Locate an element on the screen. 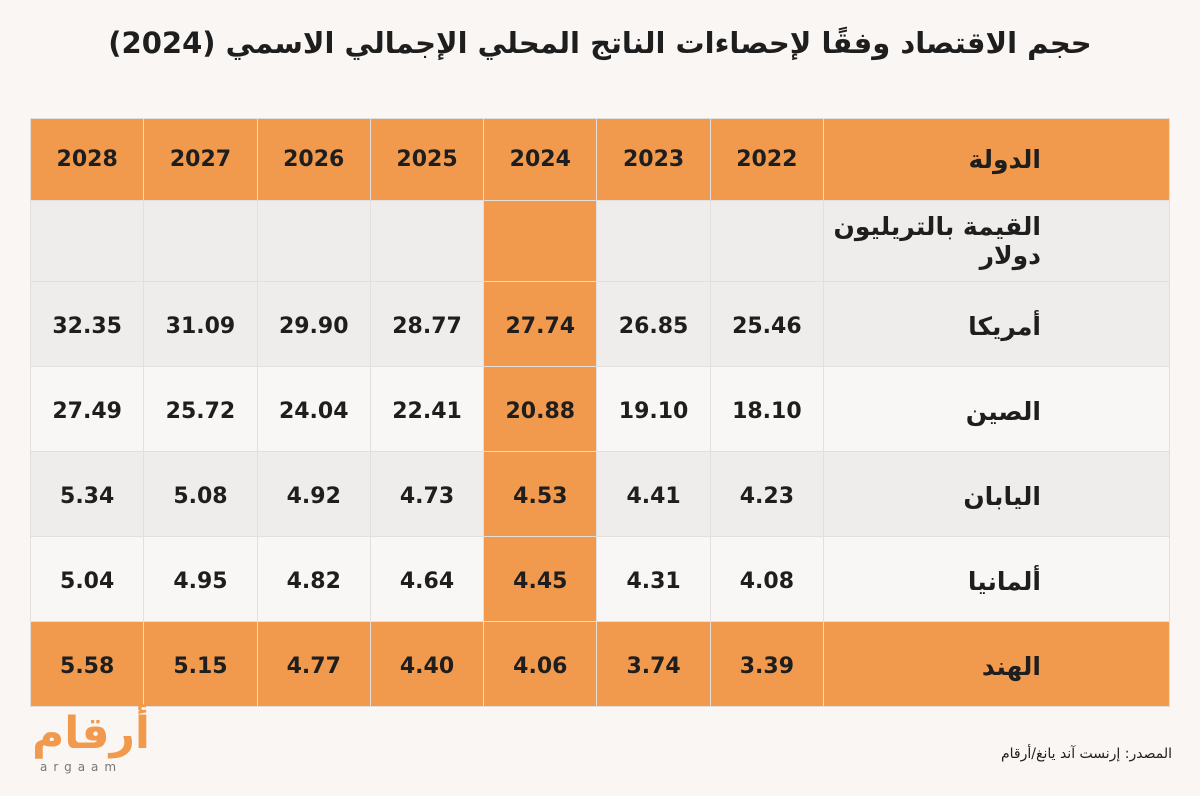  gdp-value: 18.10 is located at coordinates (767, 409).